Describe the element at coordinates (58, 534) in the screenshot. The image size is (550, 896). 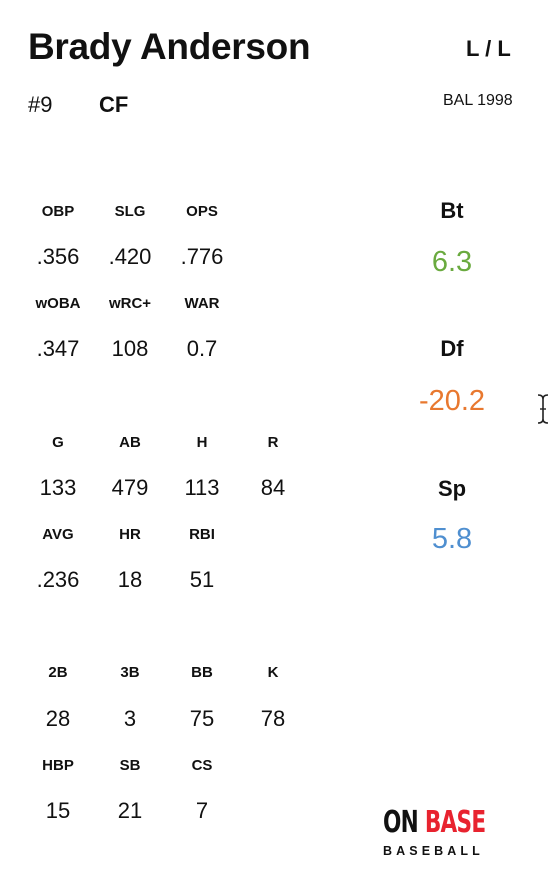
I see `stat-label-avg: AVG` at that location.